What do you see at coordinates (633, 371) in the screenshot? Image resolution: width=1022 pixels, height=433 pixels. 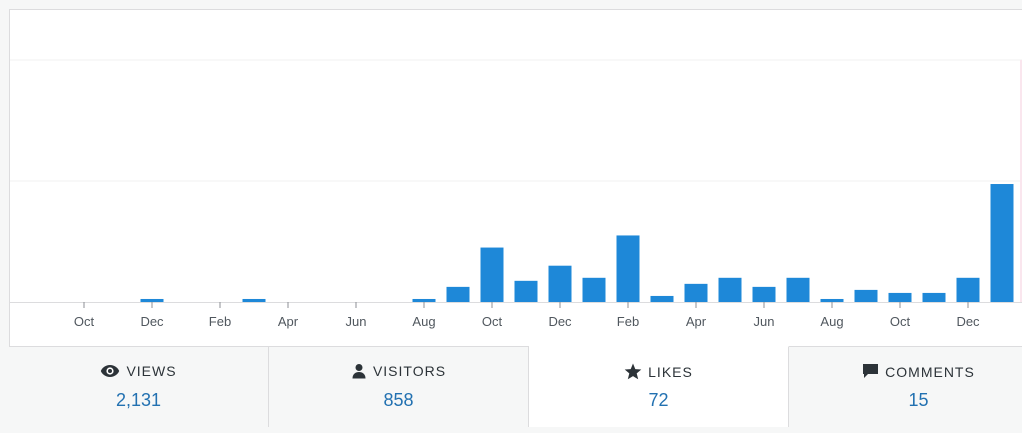 I see `star-icon` at bounding box center [633, 371].